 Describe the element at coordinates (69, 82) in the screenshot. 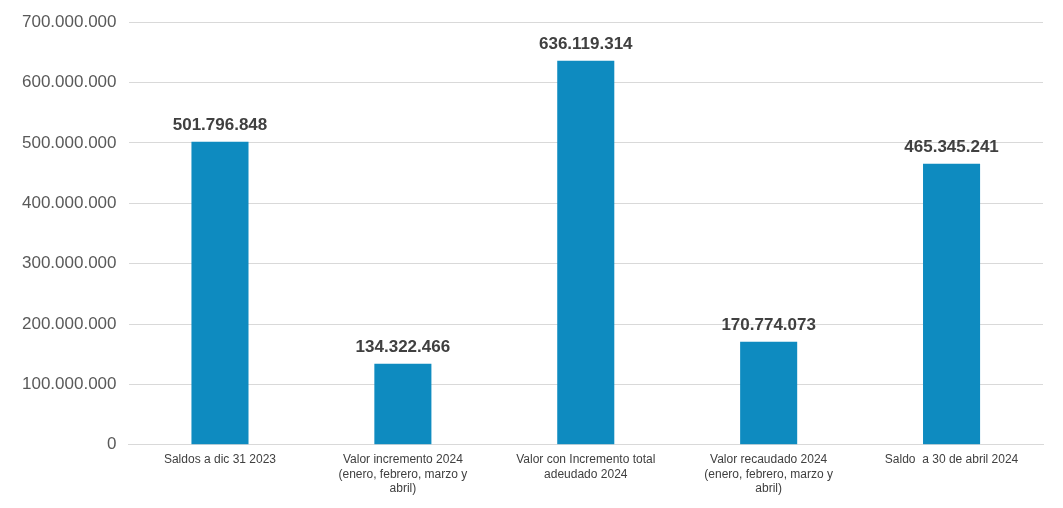

I see `y-tick-label: 600.000.000` at that location.